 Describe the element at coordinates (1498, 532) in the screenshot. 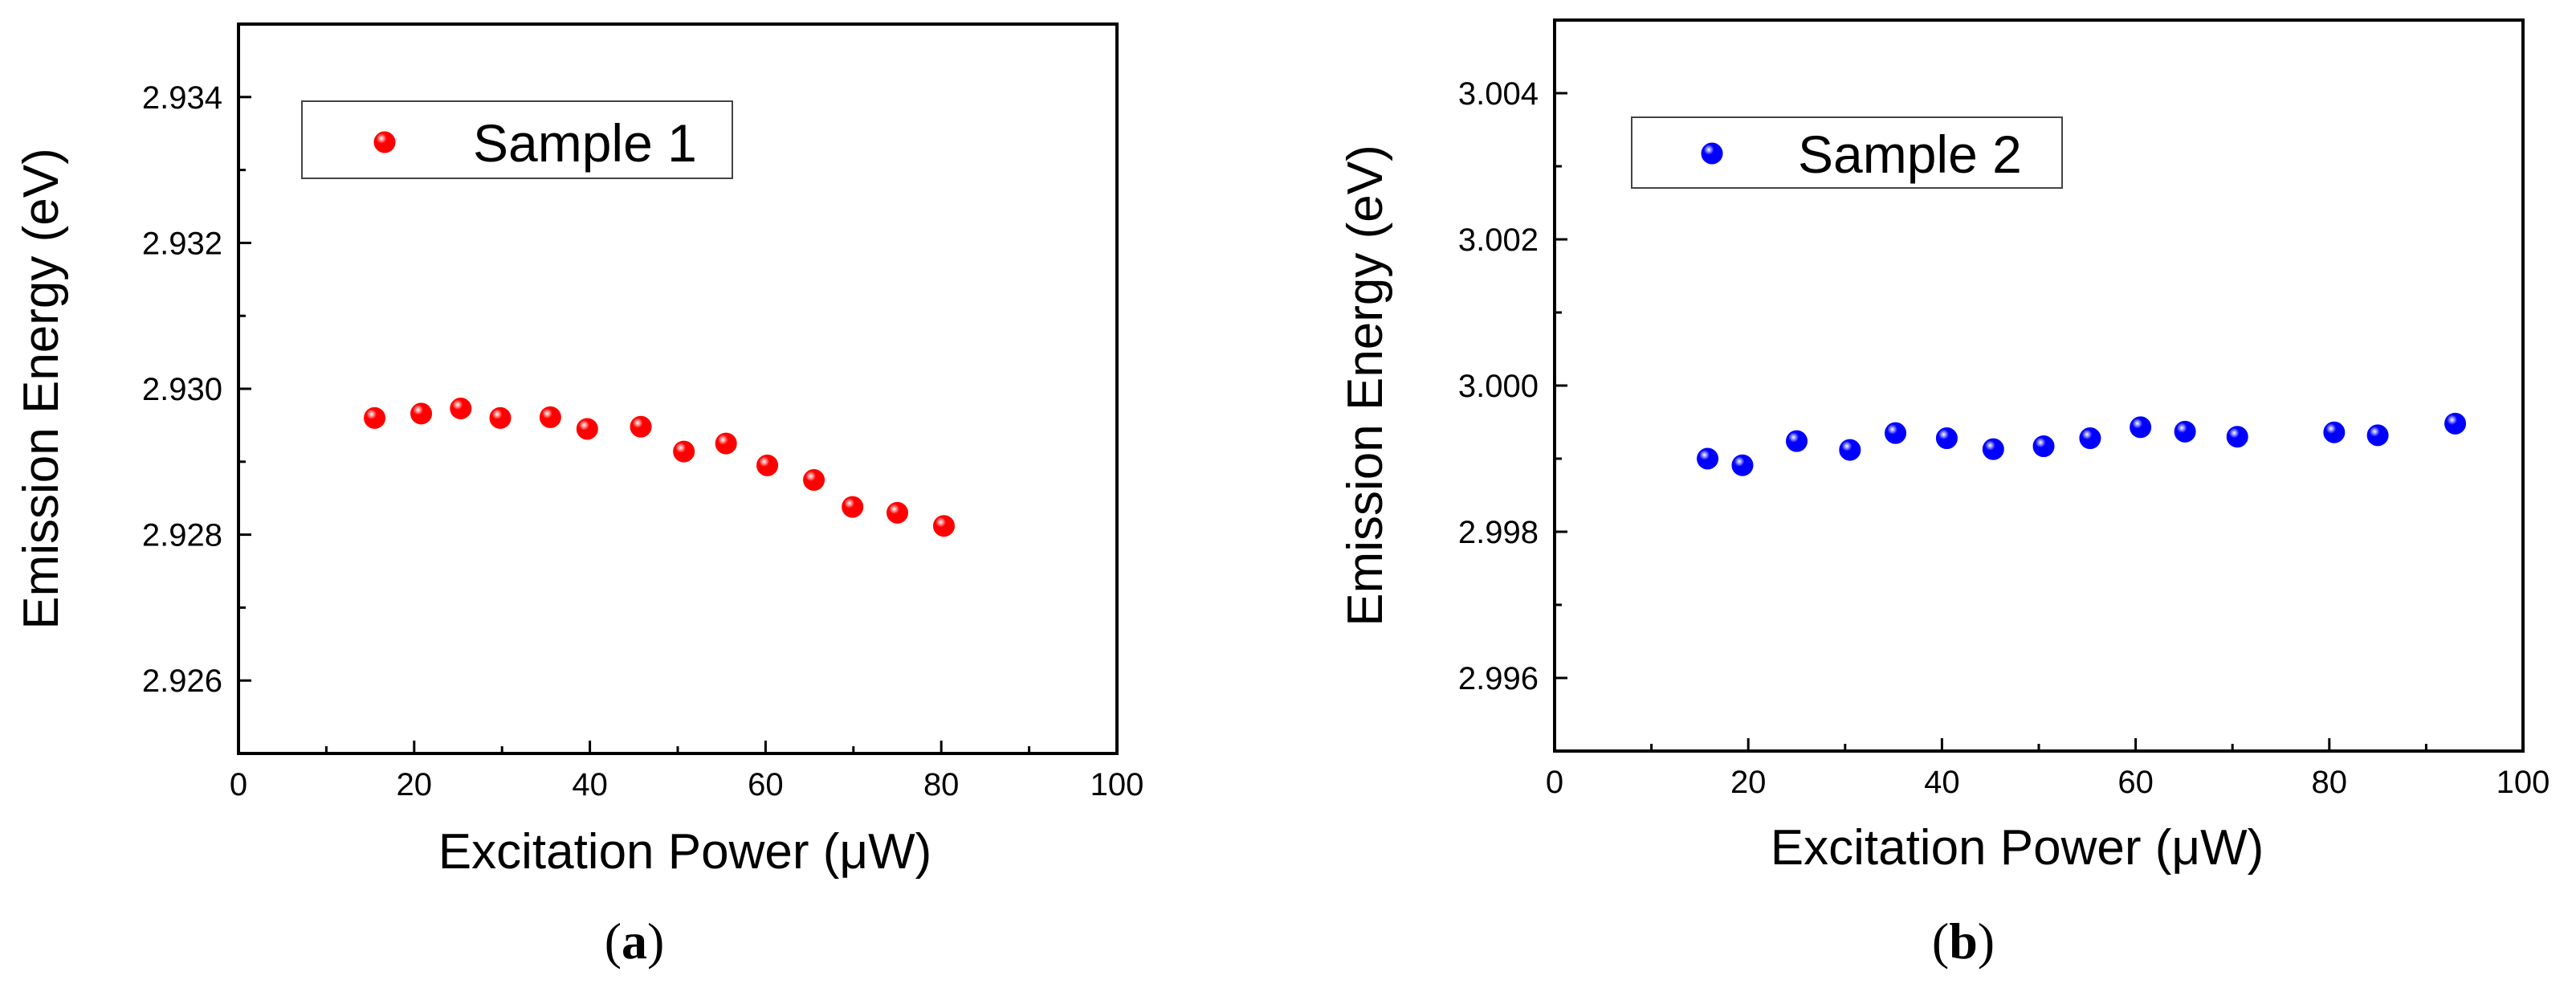

I see `y-tick-label: 2.998` at that location.